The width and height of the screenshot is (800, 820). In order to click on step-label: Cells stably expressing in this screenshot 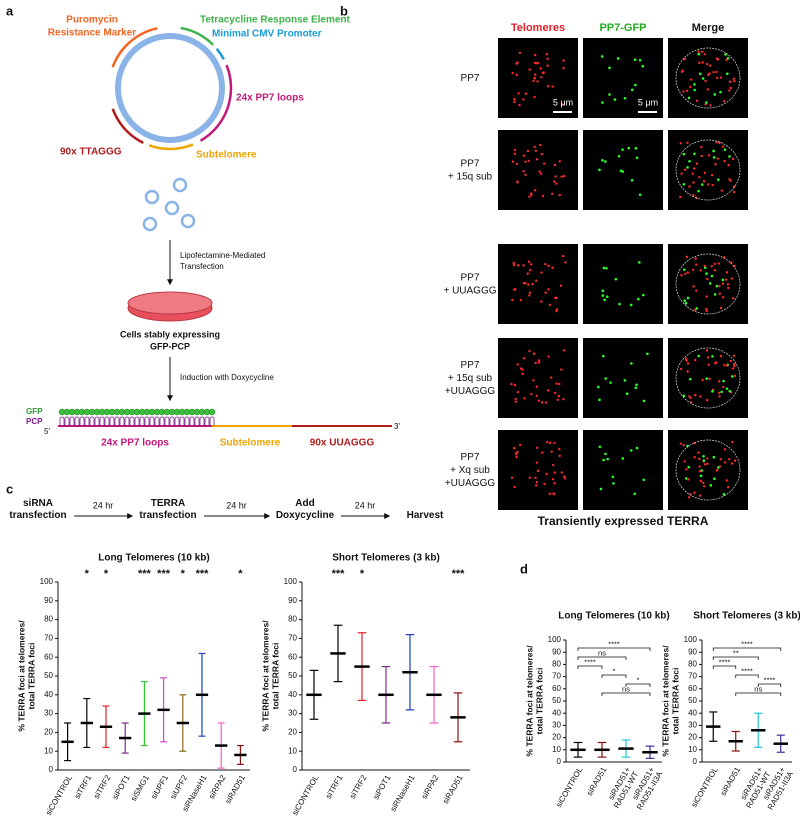, I will do `click(170, 334)`.